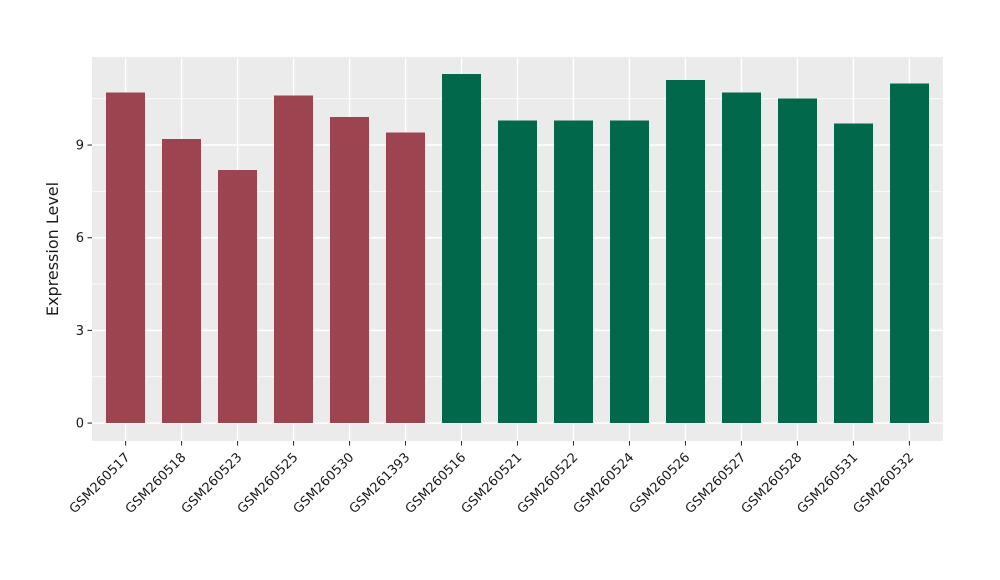  What do you see at coordinates (237, 296) in the screenshot?
I see `bar-GSM260523` at bounding box center [237, 296].